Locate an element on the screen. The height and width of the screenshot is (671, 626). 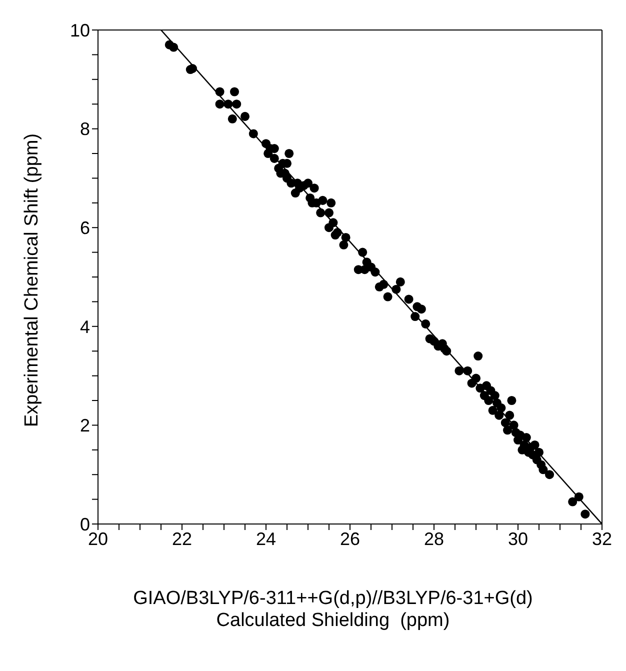
y-tick-label: 6 is located at coordinates (85, 228).